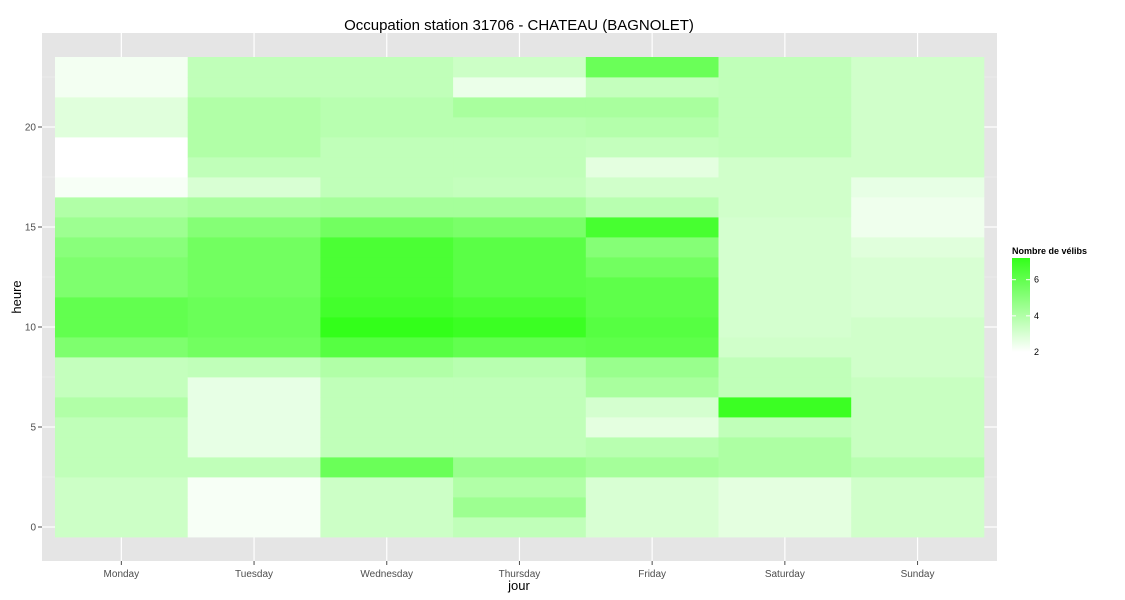 The image size is (1125, 600). I want to click on x-tick-label: Wednesday, so click(386, 574).